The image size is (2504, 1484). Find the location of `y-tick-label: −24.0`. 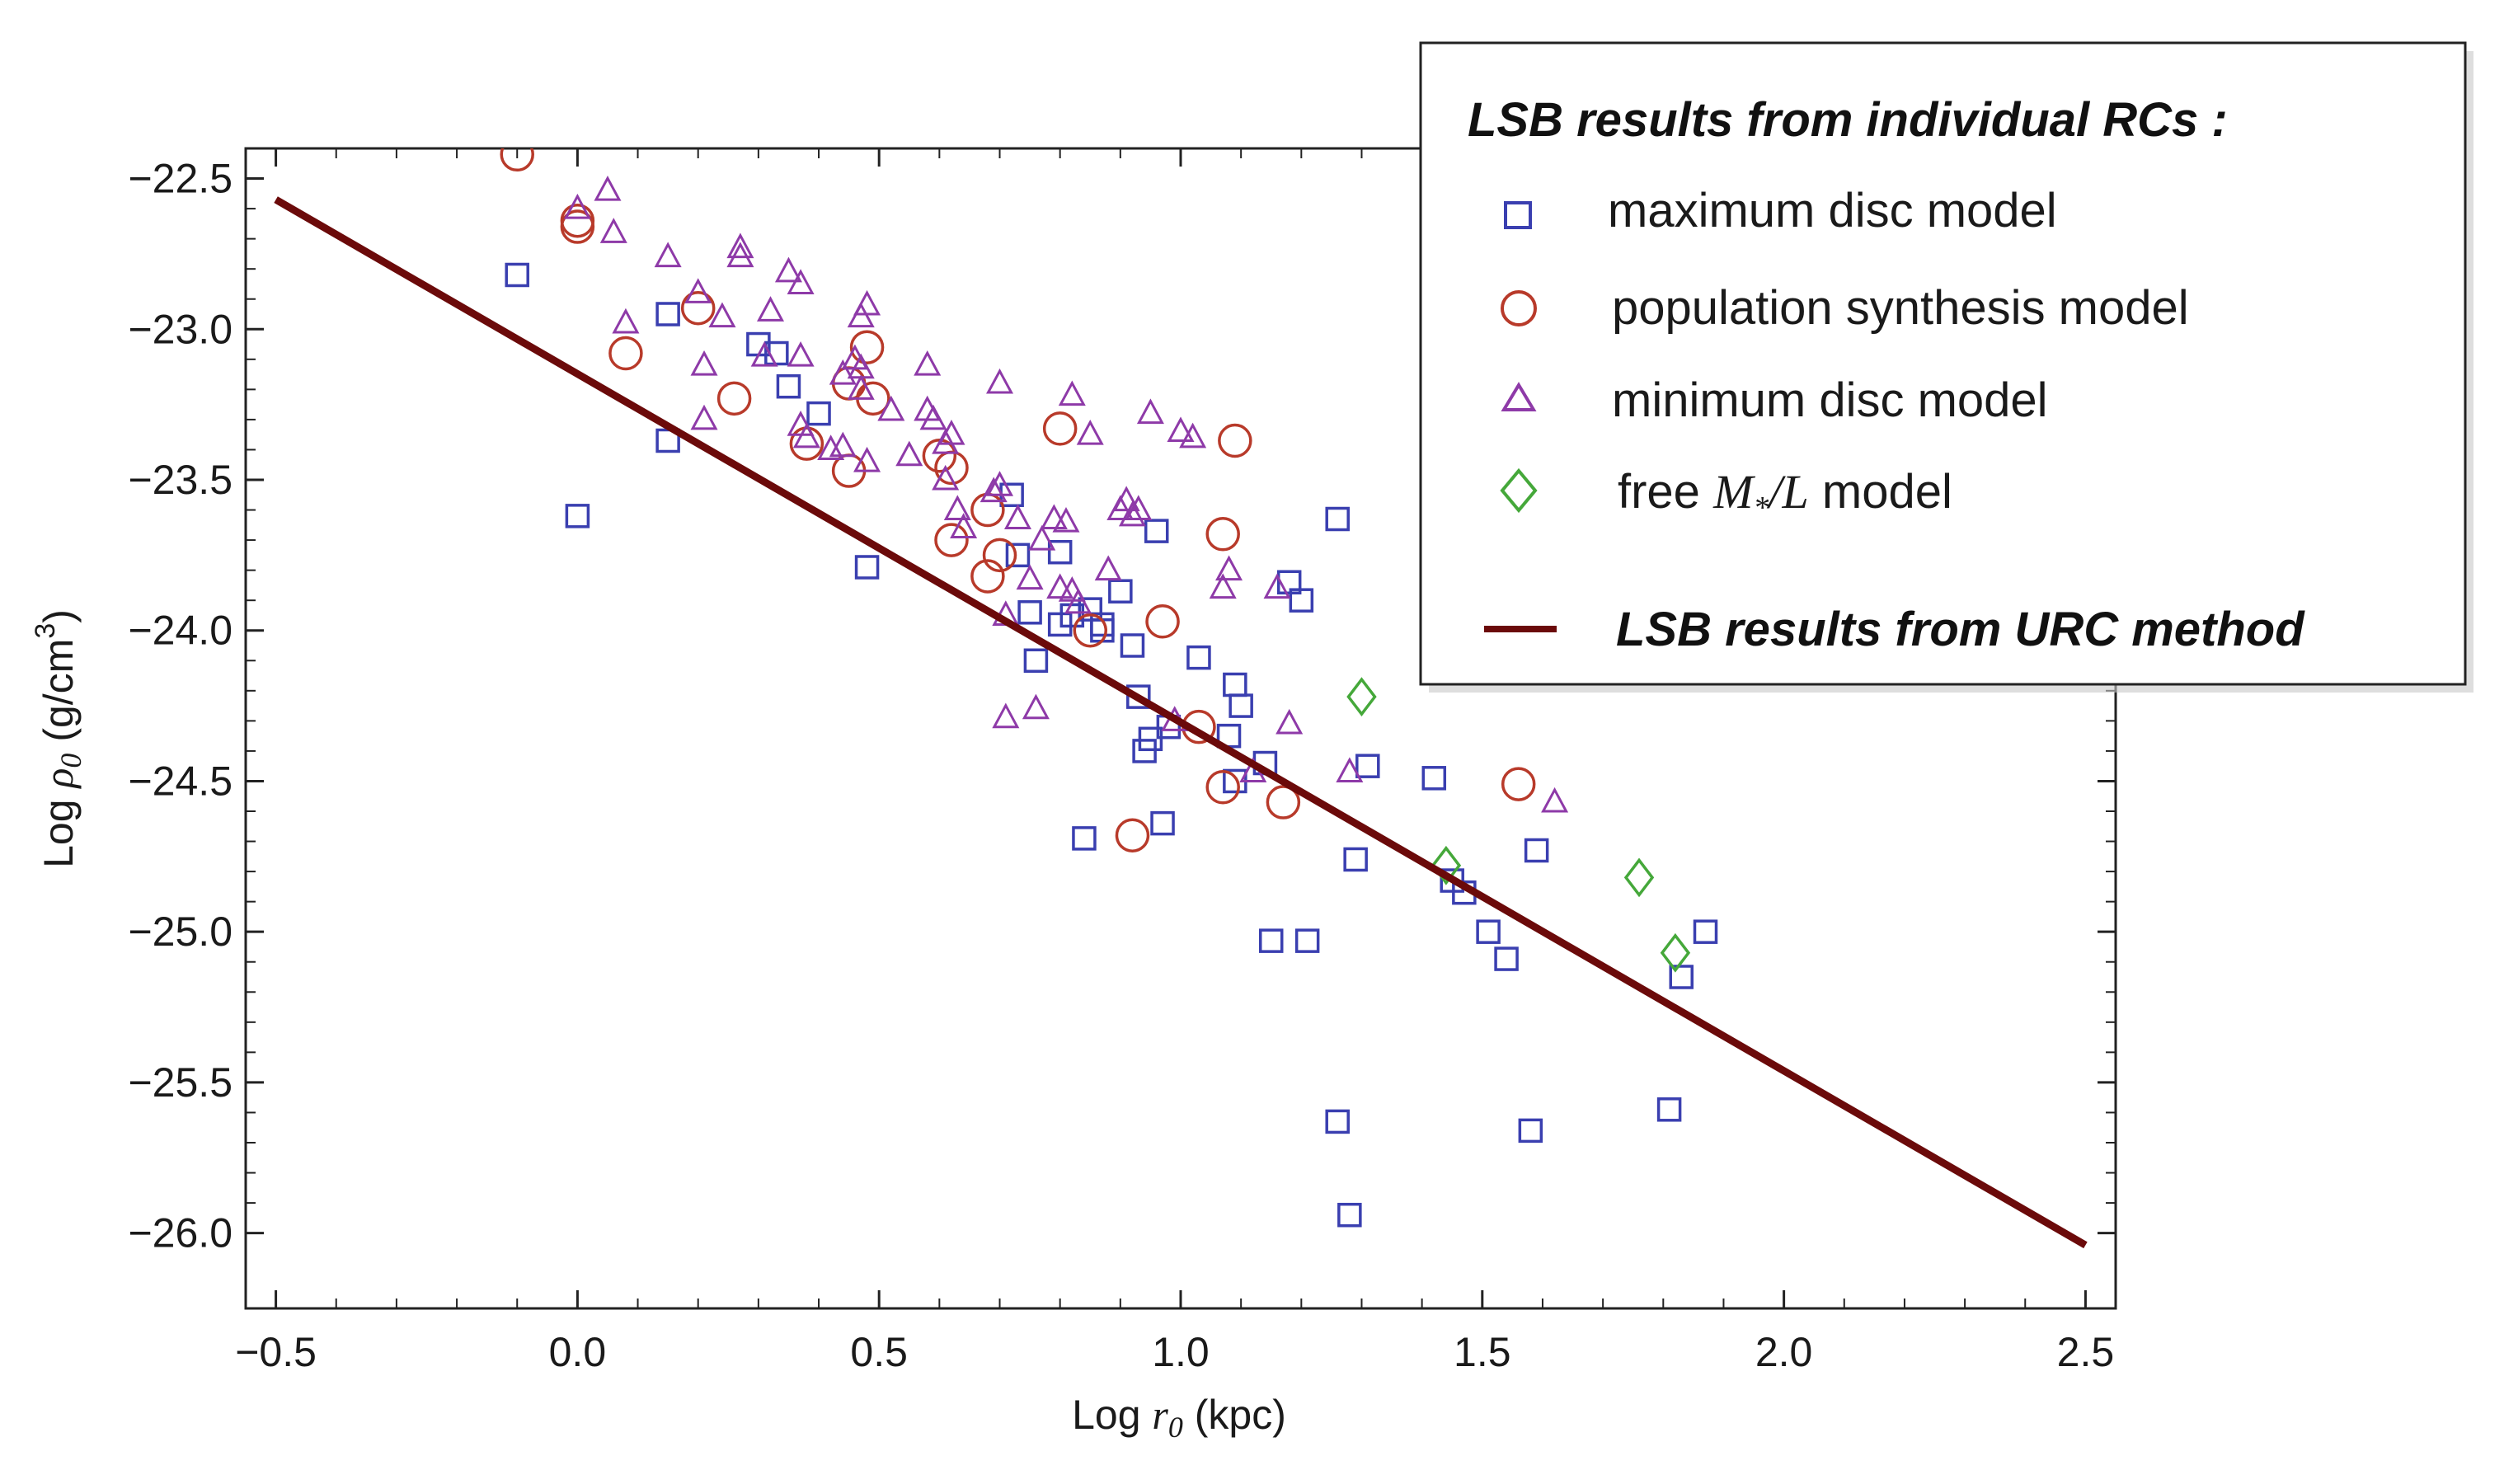

y-tick-label: −24.0 is located at coordinates (180, 631).